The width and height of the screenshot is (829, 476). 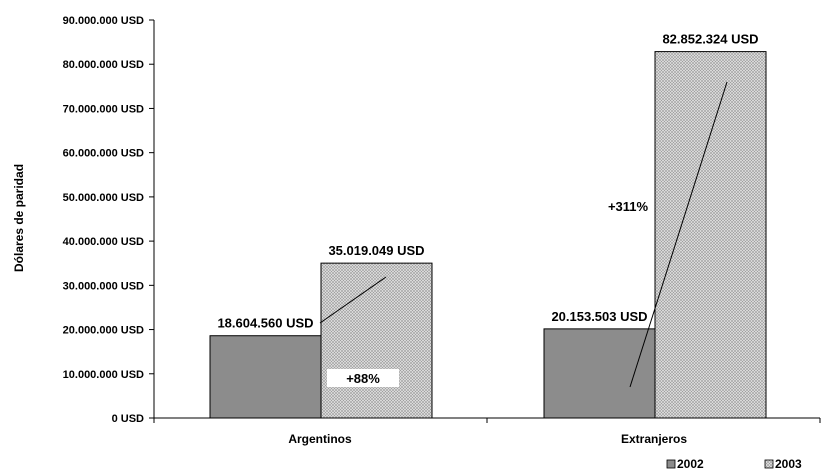 I want to click on y-tick-label: 80.000.000 USD, so click(x=103, y=65).